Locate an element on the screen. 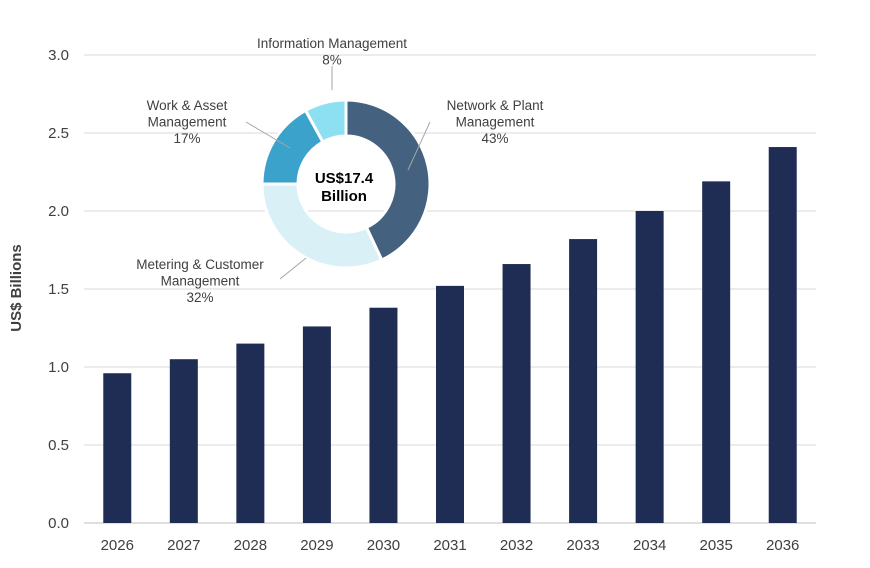 This screenshot has height=568, width=870. donut-slice-percent: 8% is located at coordinates (332, 60).